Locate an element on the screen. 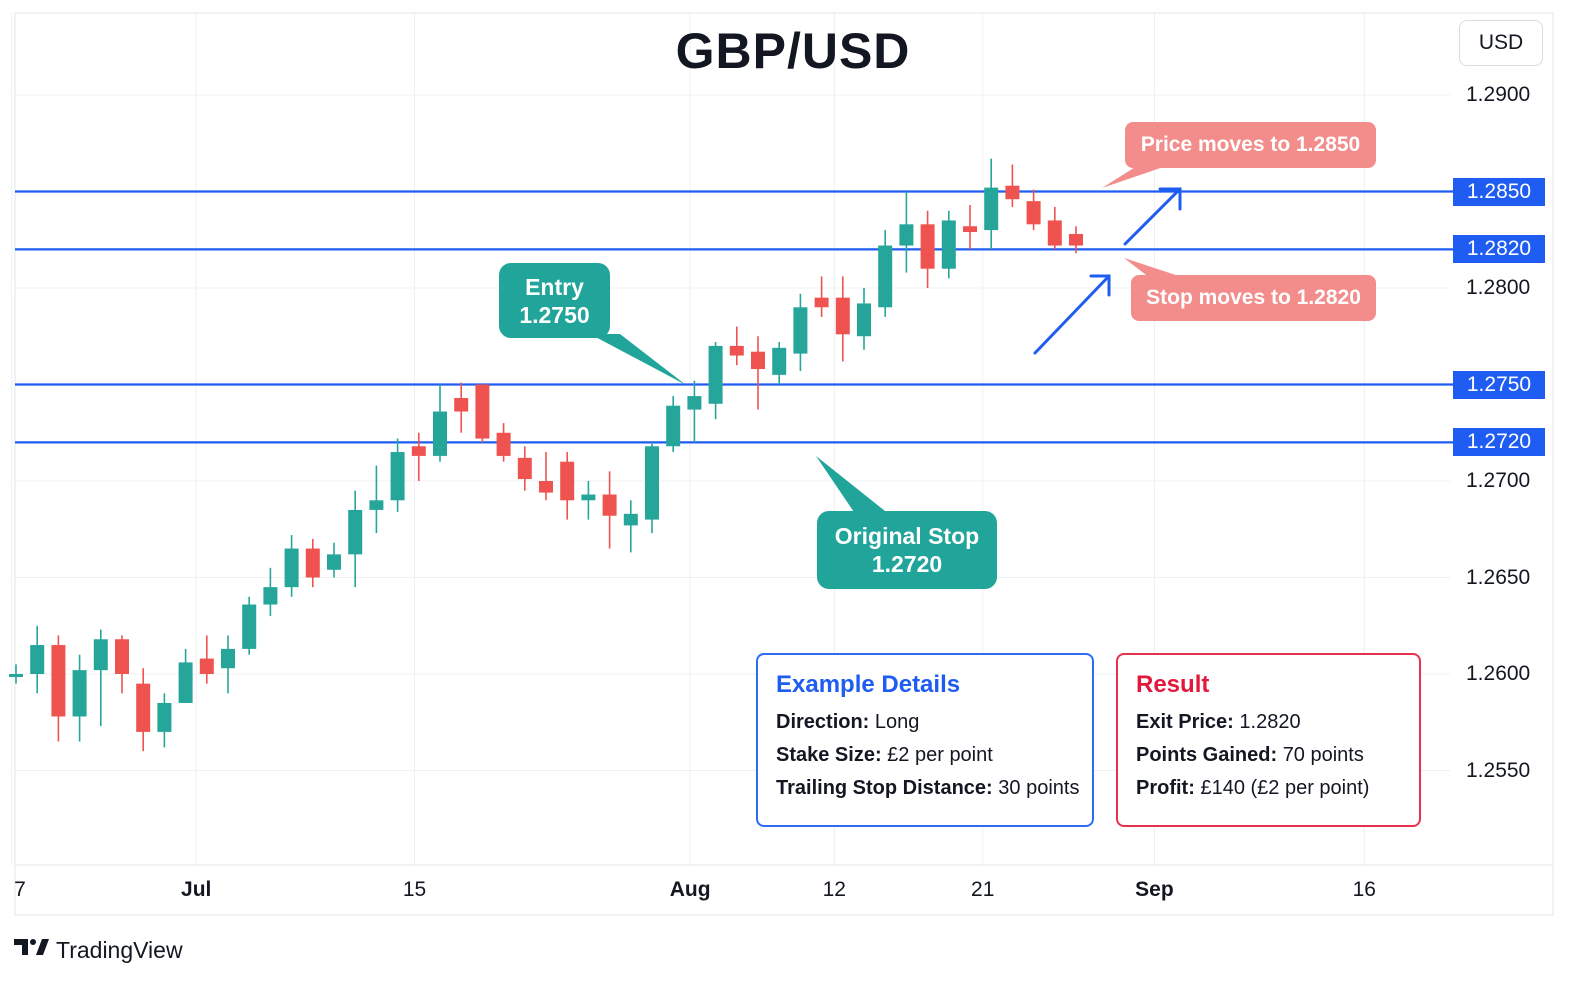  trend-arrows is located at coordinates (1107, 271).